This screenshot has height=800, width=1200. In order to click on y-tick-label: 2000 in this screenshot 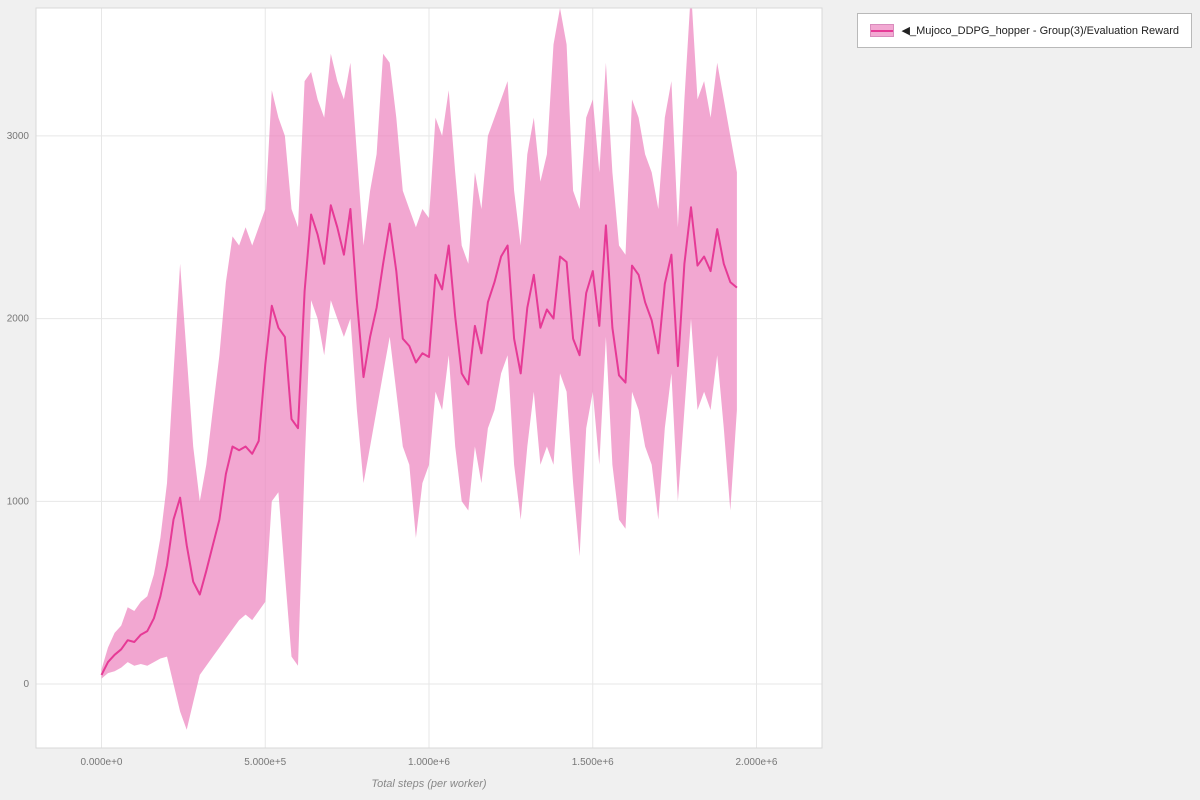, I will do `click(18, 319)`.